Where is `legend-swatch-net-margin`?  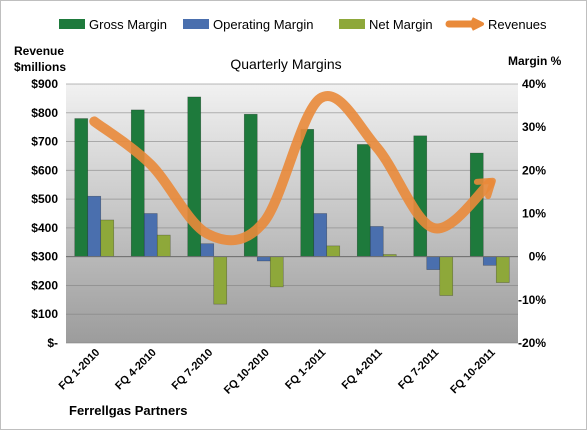 legend-swatch-net-margin is located at coordinates (352, 24).